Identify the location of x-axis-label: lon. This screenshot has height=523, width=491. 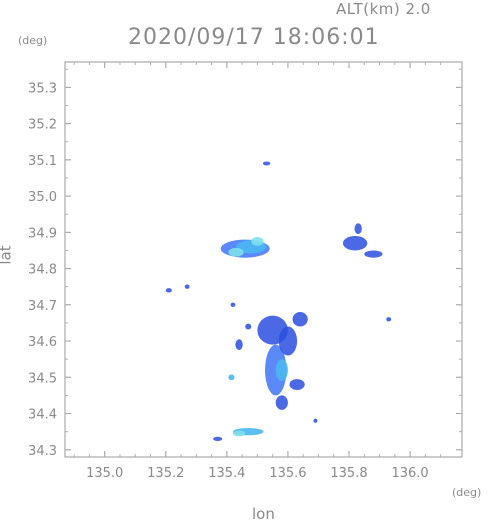
(263, 514).